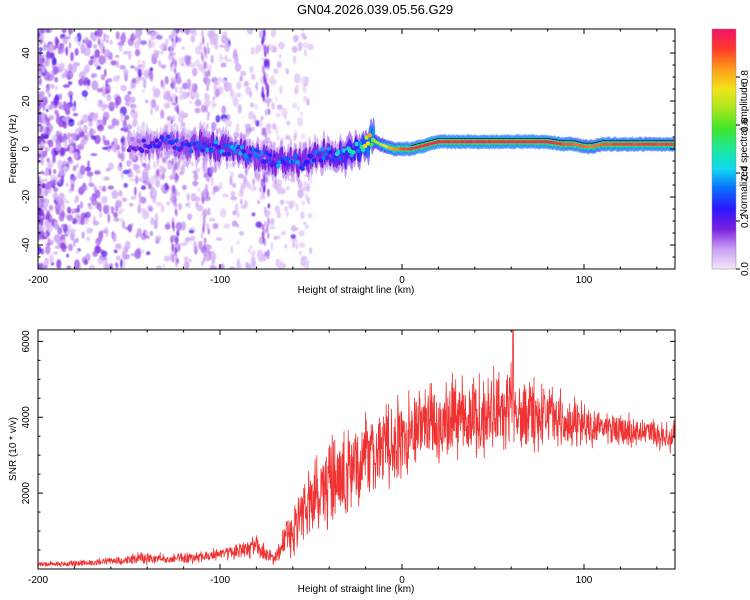  What do you see at coordinates (402, 580) in the screenshot?
I see `snr-x-tick-label: 0` at bounding box center [402, 580].